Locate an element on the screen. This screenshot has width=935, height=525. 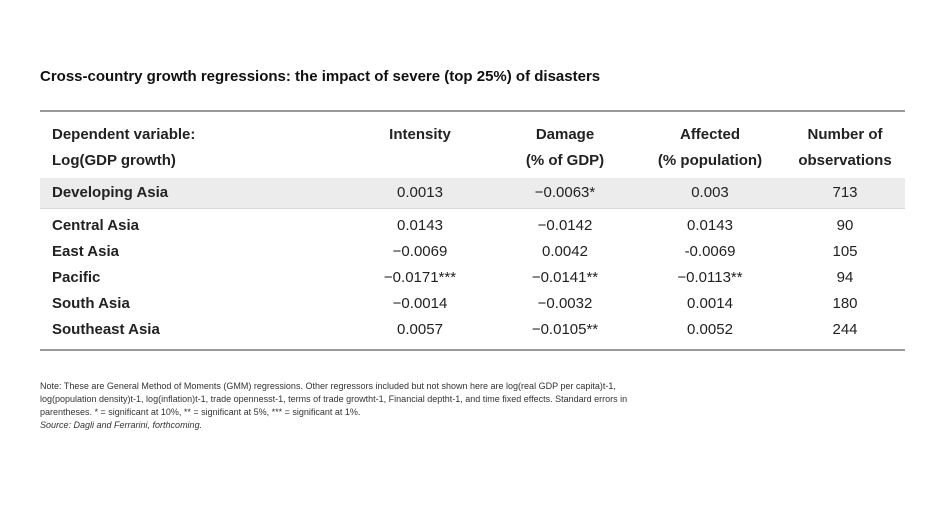
header-dependent-variable-line1: Dependent variable: is located at coordinates (124, 134).